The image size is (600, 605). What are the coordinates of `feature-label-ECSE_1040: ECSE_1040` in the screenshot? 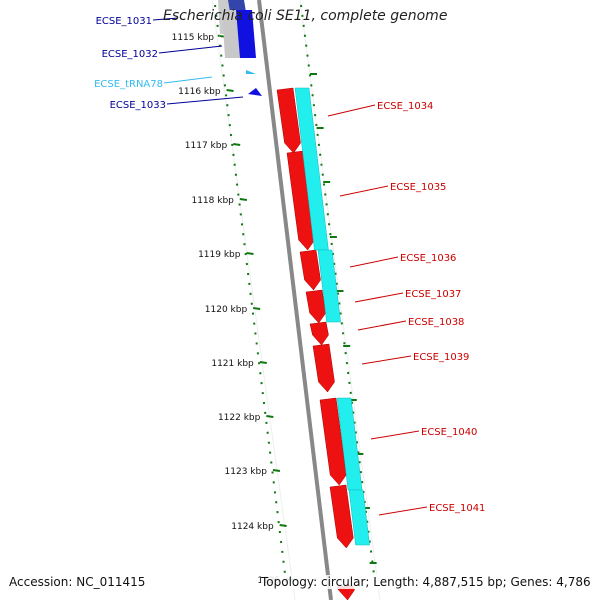 It's located at (449, 432).